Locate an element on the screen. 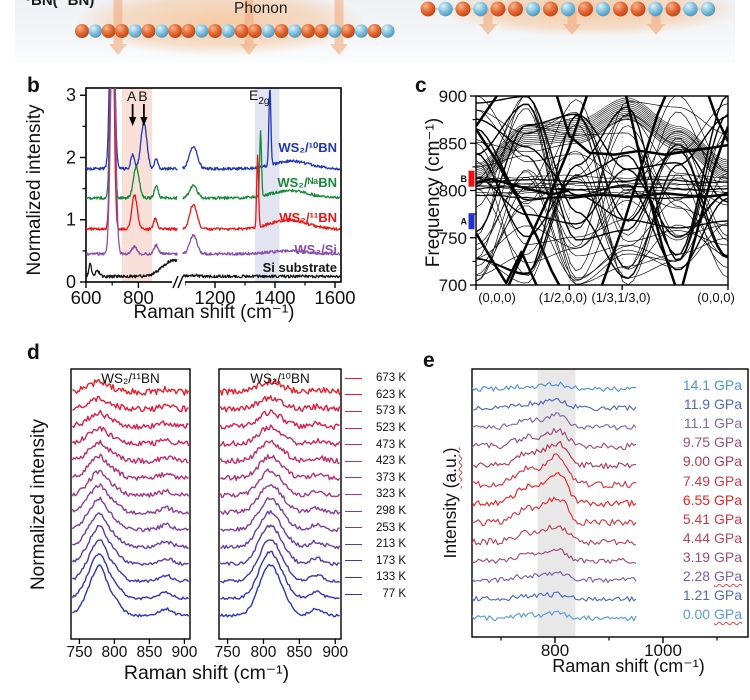 Image resolution: width=750 pixels, height=700 pixels. legend-label: 673 K is located at coordinates (390, 378).